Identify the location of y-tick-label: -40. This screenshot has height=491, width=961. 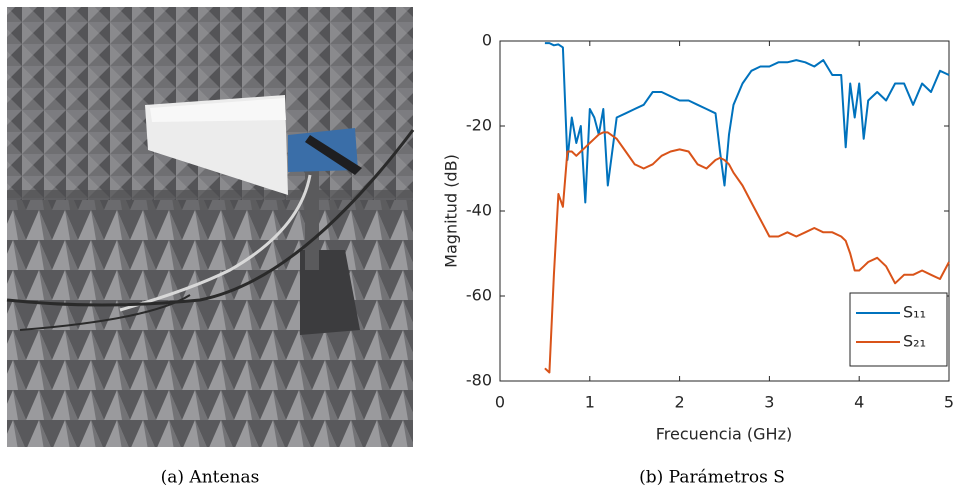
(479, 210).